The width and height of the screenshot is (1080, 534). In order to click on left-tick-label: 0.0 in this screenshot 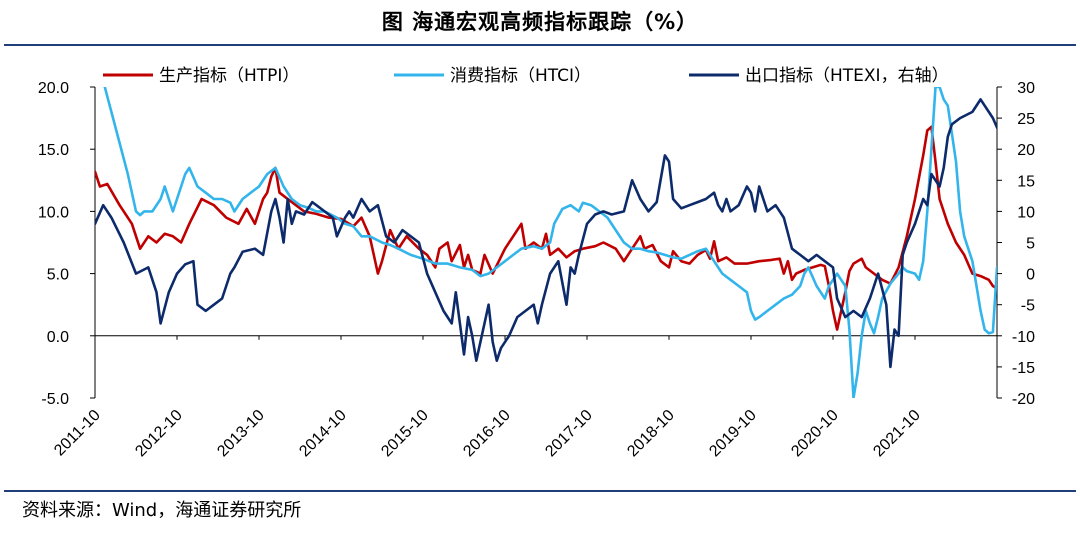, I will do `click(58, 337)`.